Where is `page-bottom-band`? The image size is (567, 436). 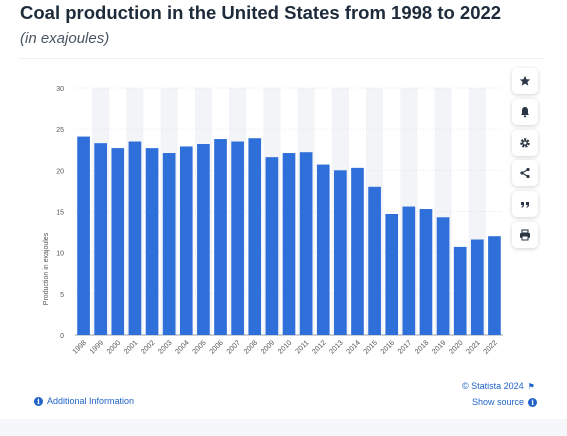 page-bottom-band is located at coordinates (283, 427).